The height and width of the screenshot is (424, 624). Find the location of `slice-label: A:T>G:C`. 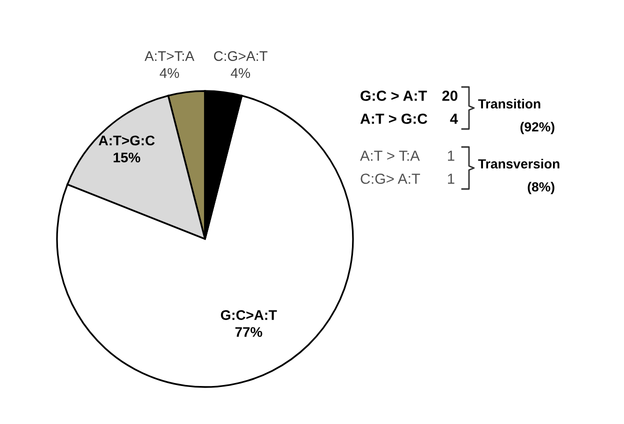

slice-label: A:T>G:C is located at coordinates (126, 141).